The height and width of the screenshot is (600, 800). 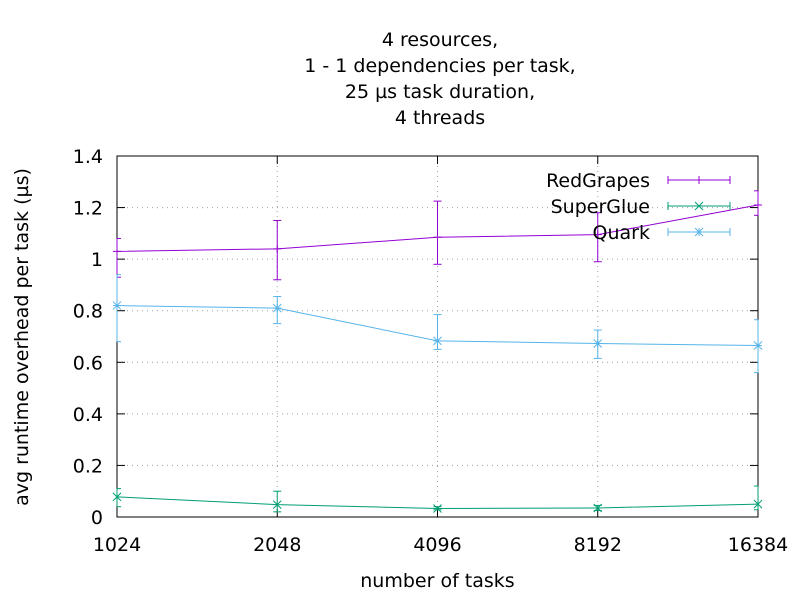 What do you see at coordinates (440, 92) in the screenshot?
I see `title-line-3: 25 µs task duration,` at bounding box center [440, 92].